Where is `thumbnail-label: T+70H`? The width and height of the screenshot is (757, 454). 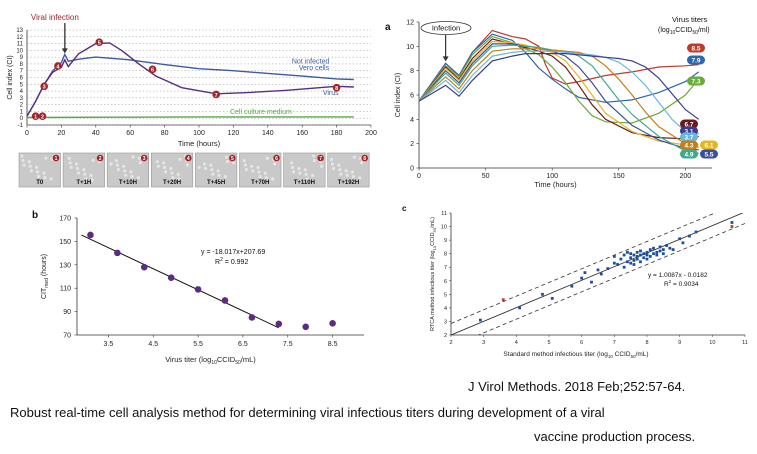 thumbnail-label: T+70H is located at coordinates (260, 183).